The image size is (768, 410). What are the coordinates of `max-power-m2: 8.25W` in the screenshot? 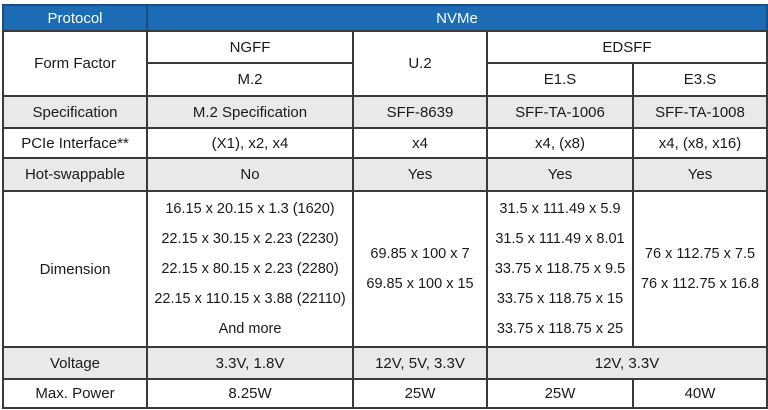 It's located at (250, 393).